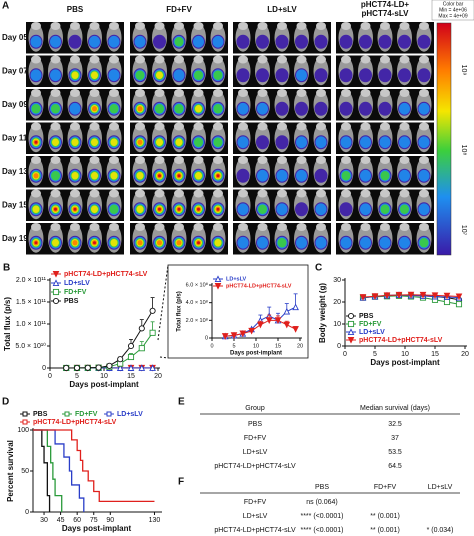  What do you see at coordinates (61, 520) in the screenshot?
I see `x-tick-label: 45` at bounding box center [61, 520].